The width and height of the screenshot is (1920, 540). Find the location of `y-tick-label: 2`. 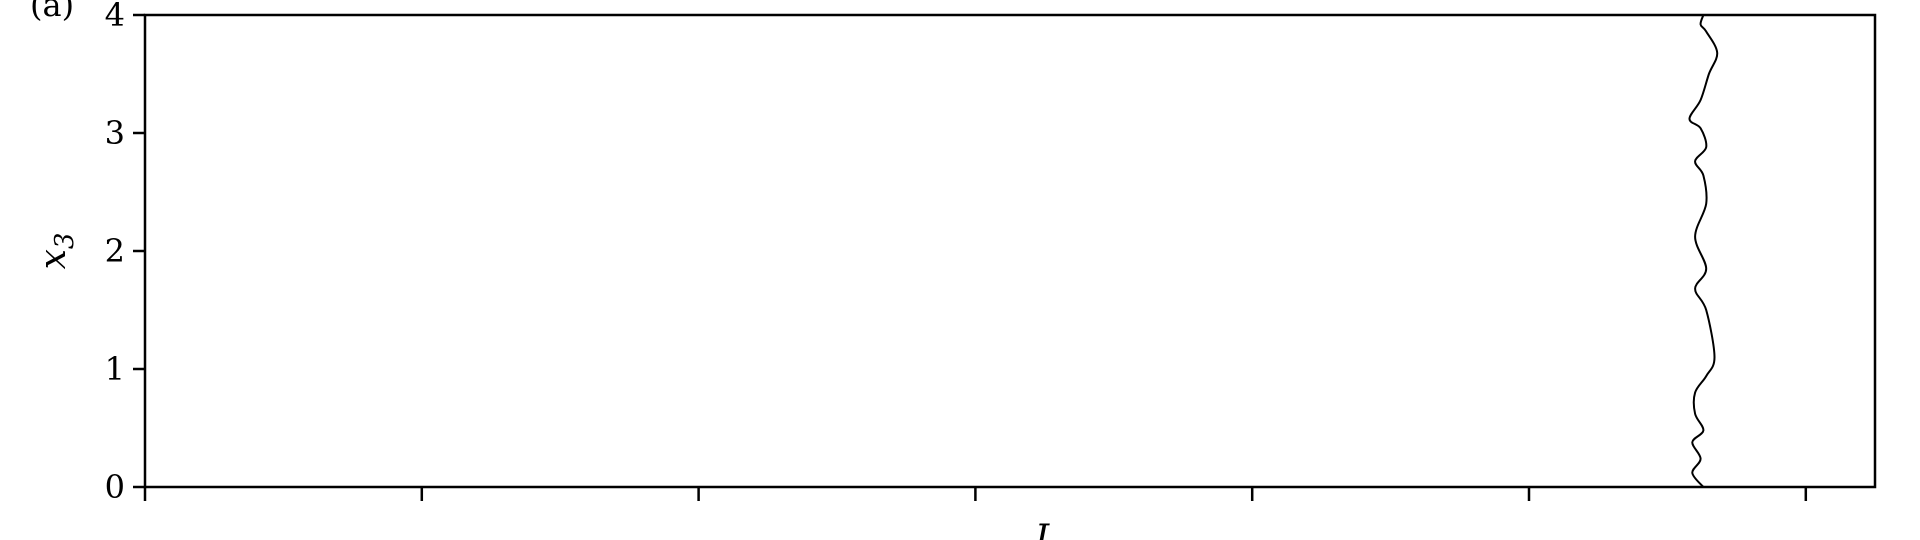

y-tick-label: 2 is located at coordinates (115, 251).